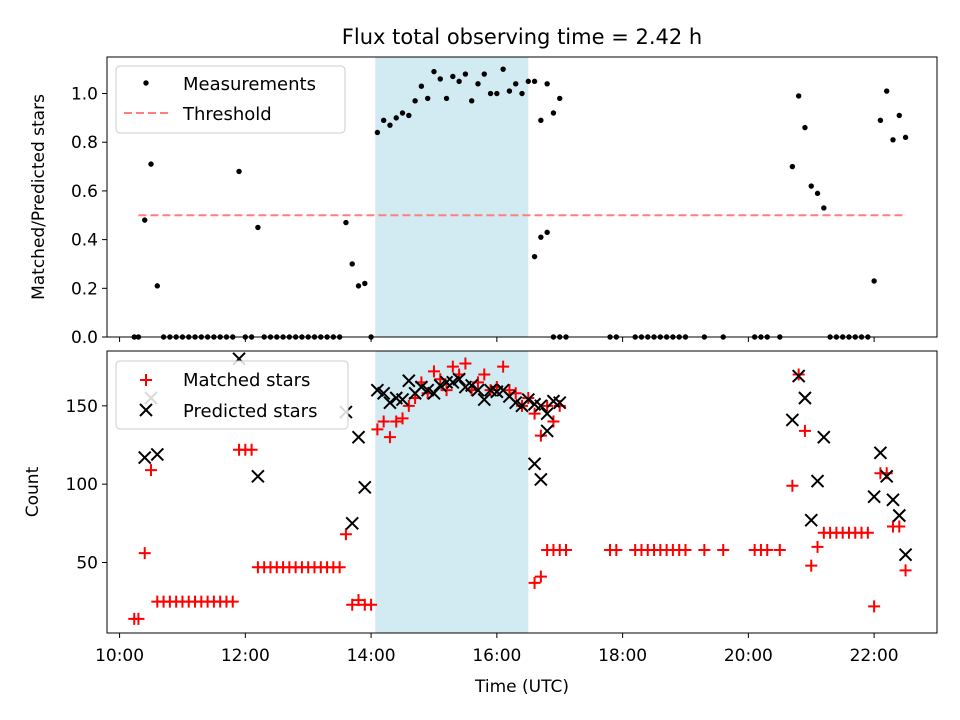 This screenshot has height=720, width=960. I want to click on top-shaded-interval, so click(452, 197).